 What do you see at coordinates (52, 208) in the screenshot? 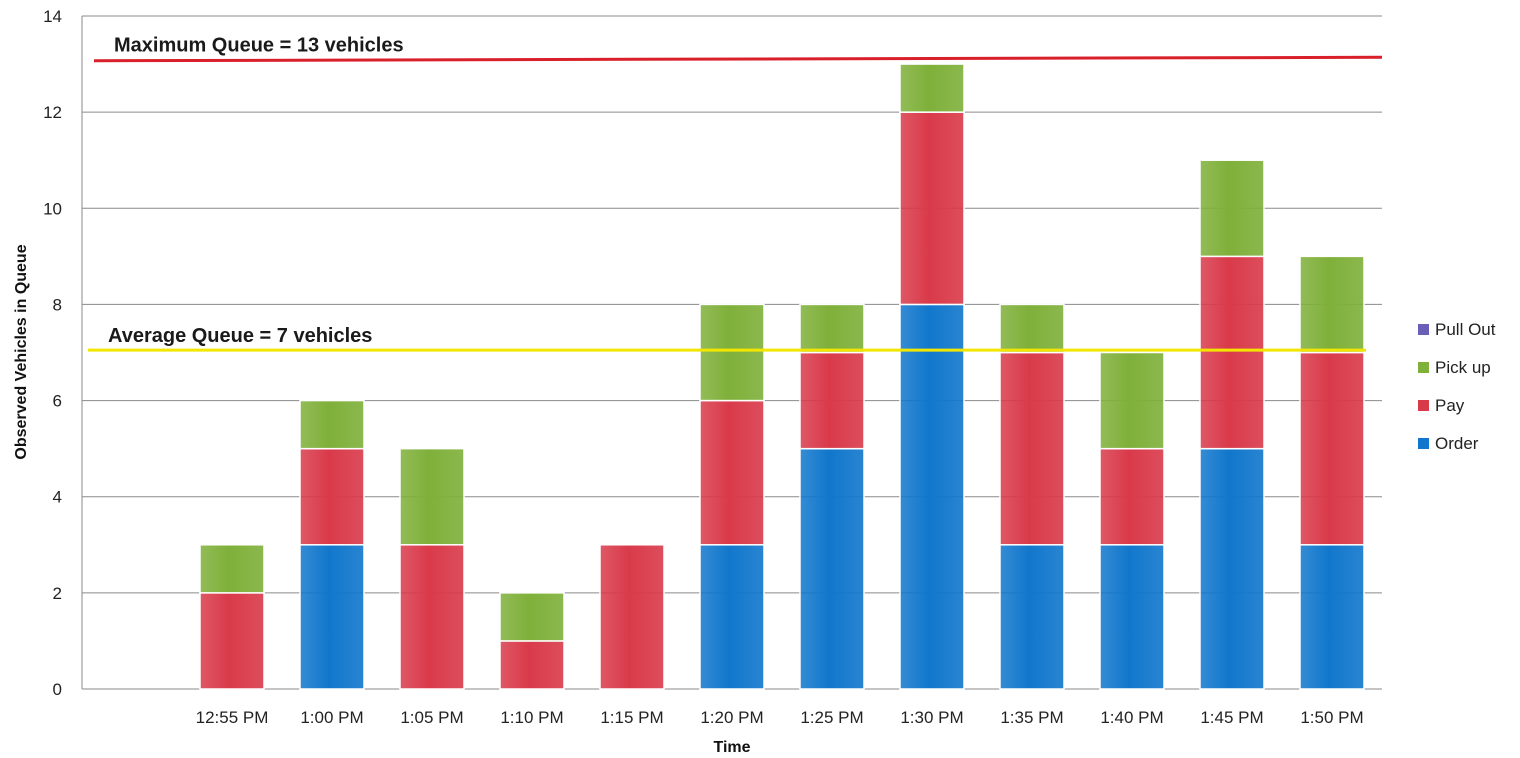
I see `y-tick-label: 10` at bounding box center [52, 208].